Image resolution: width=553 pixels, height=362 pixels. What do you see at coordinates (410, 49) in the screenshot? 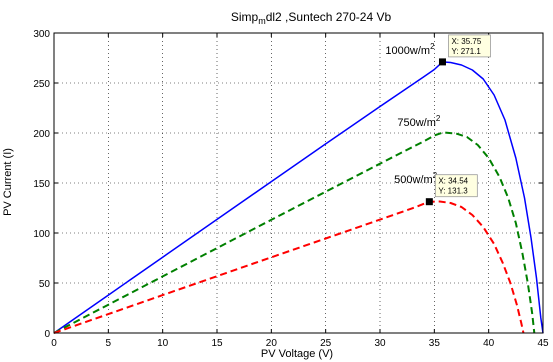
I see `curve-label: 1000w/m2` at bounding box center [410, 49].